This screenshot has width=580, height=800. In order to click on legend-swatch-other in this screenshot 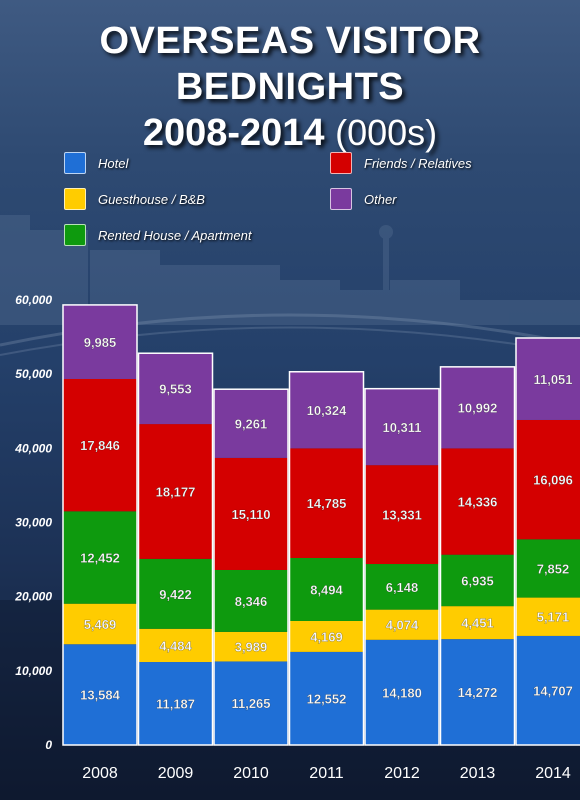, I will do `click(341, 199)`.